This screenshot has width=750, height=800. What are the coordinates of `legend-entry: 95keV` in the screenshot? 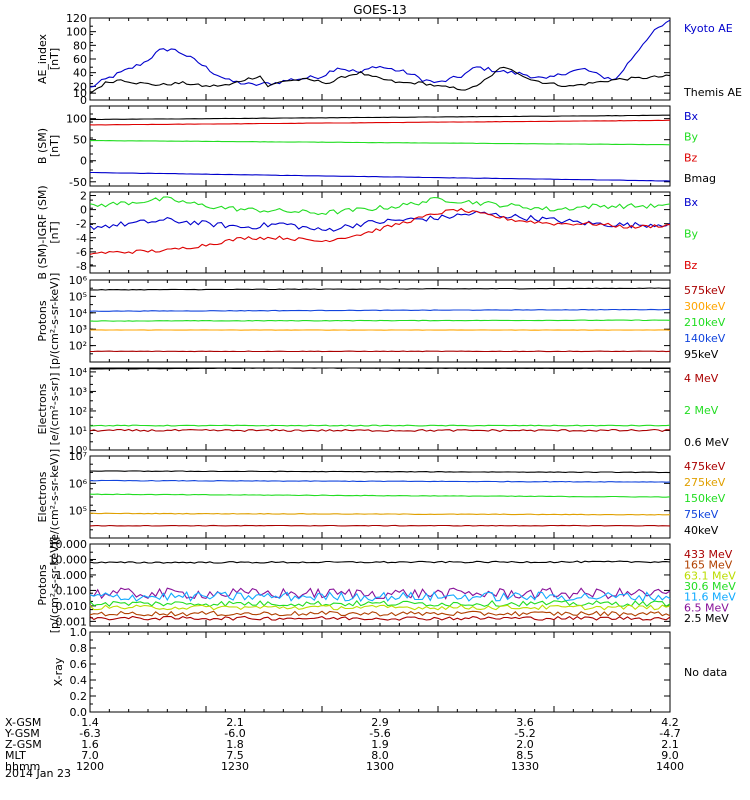 It's located at (701, 354).